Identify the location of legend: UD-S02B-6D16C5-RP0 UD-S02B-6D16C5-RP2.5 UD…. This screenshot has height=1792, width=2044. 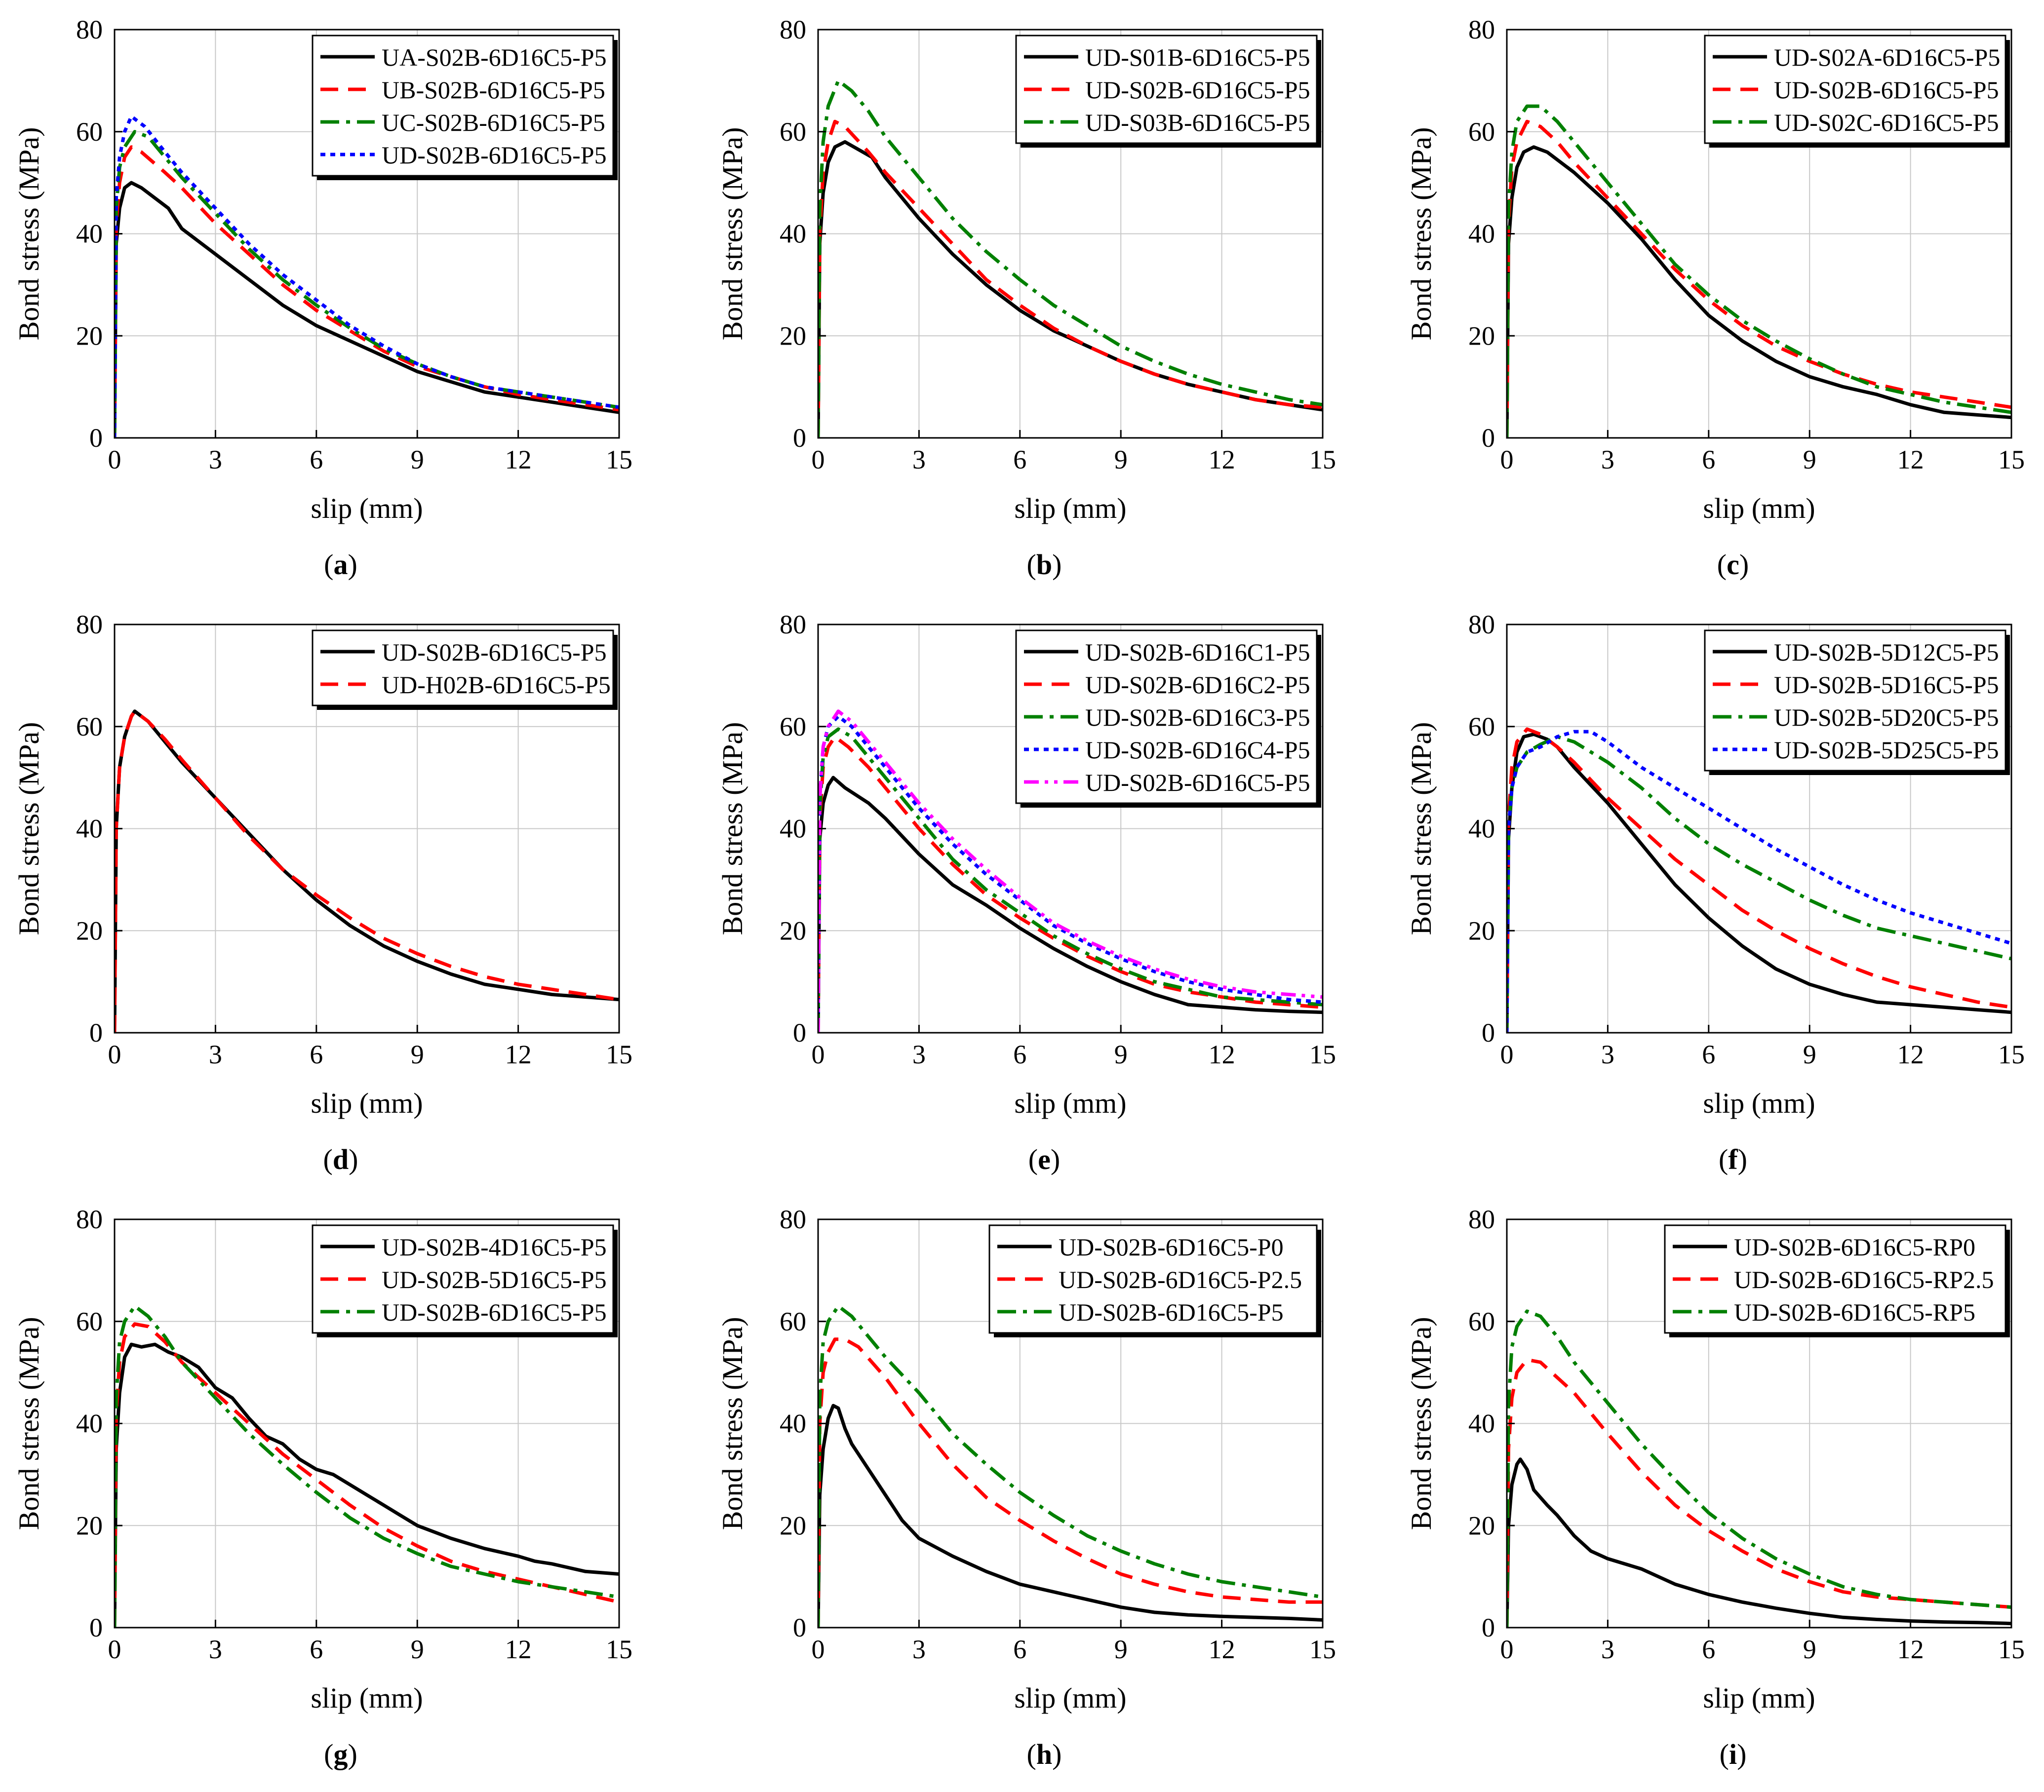
(1837, 1281).